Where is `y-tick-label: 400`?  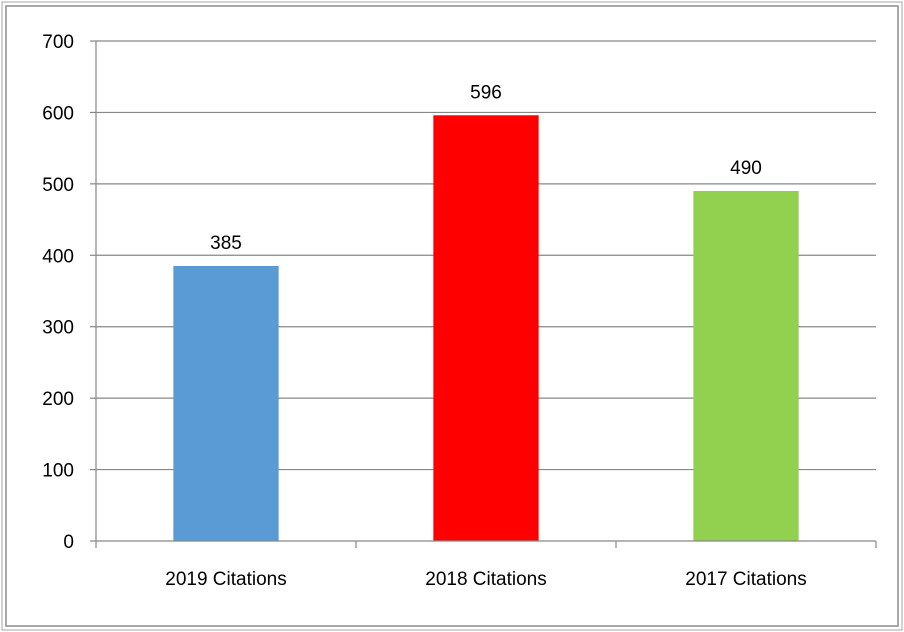 y-tick-label: 400 is located at coordinates (58, 256).